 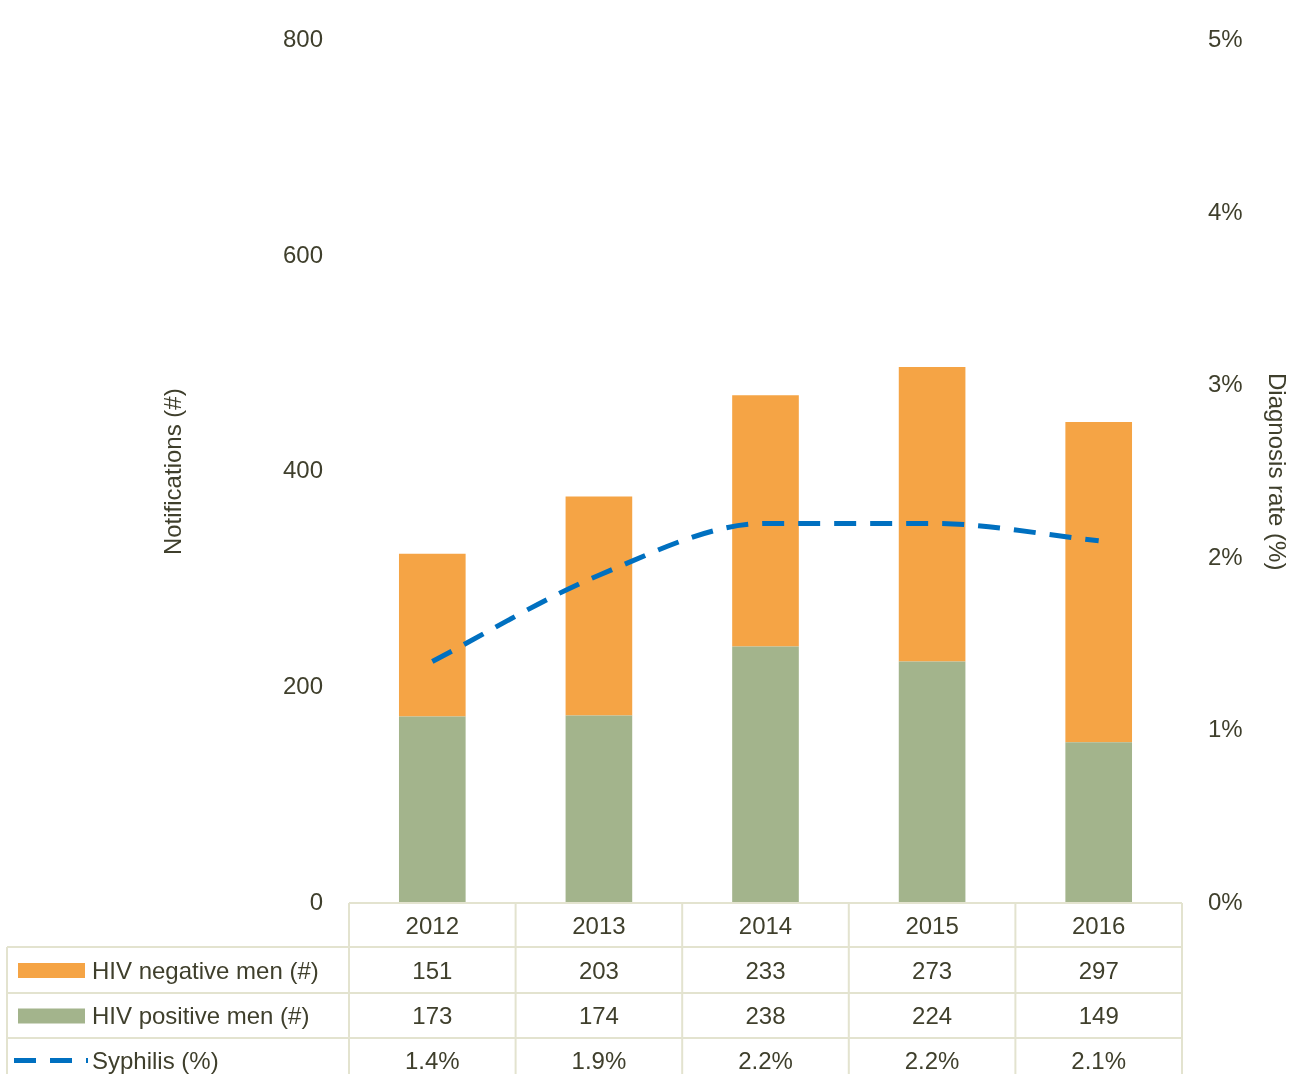 I want to click on data-label: 233, so click(x=765, y=970).